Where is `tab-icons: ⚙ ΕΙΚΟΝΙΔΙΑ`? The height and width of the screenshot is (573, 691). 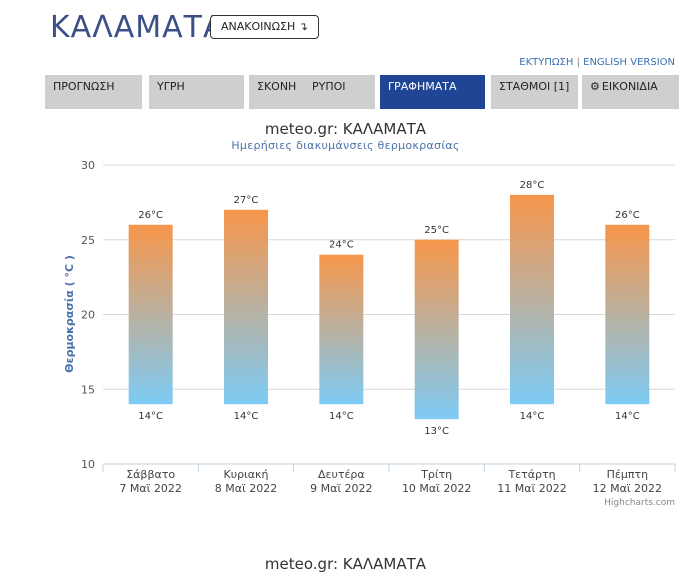
tab-icons: ⚙ ΕΙΚΟΝΙΔΙΑ is located at coordinates (630, 92).